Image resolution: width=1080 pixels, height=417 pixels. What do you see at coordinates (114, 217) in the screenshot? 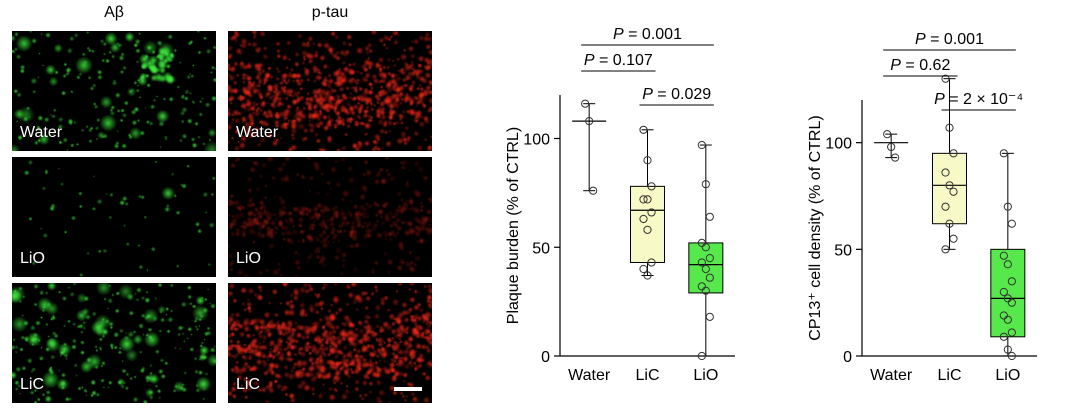
I see `micrograph-abeta-lio: LiO` at bounding box center [114, 217].